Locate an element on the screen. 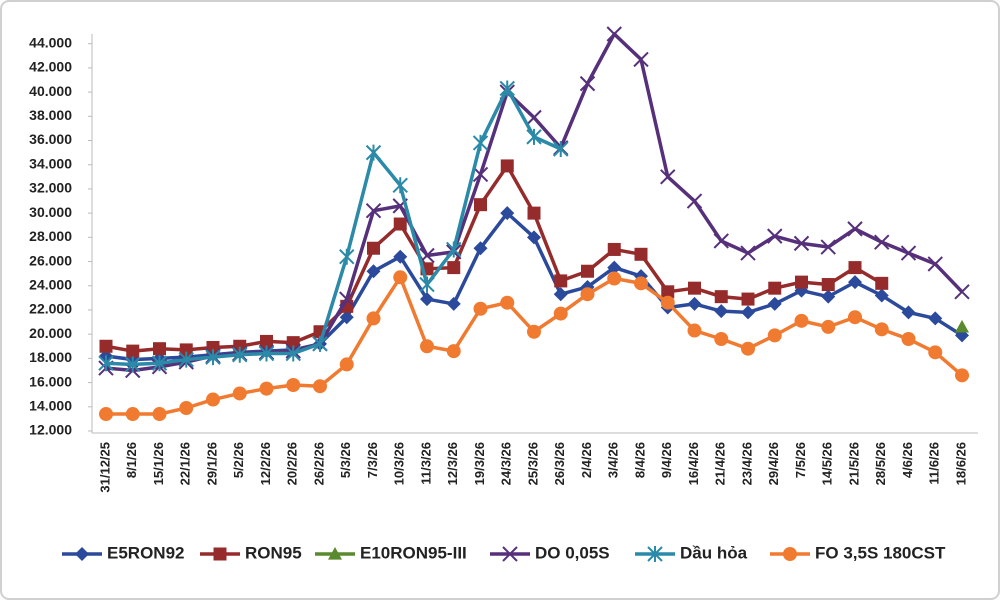  x-tick-label: 21/5/26 is located at coordinates (853, 463).